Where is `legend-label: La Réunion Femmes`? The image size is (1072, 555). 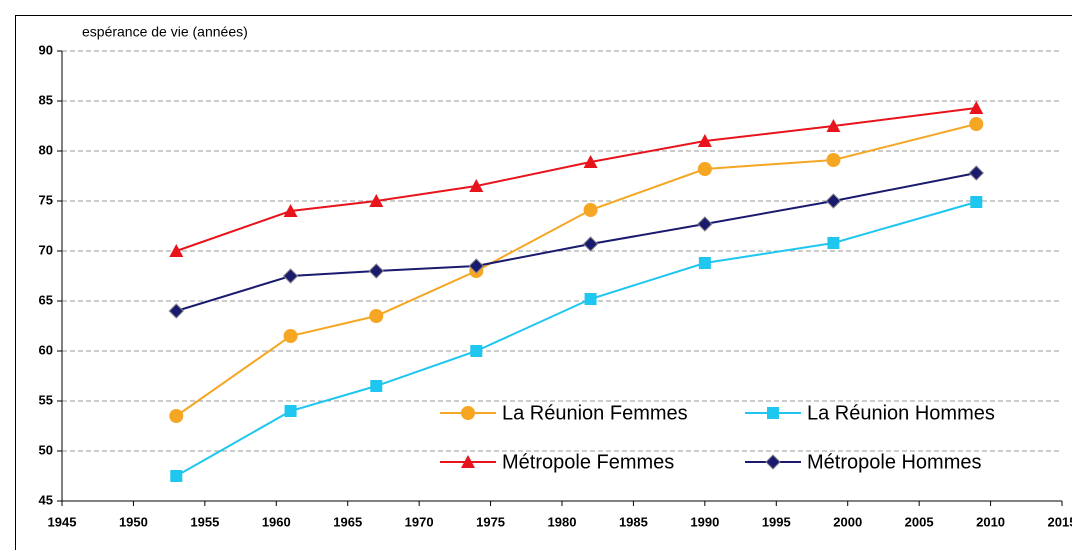 legend-label: La Réunion Femmes is located at coordinates (595, 413).